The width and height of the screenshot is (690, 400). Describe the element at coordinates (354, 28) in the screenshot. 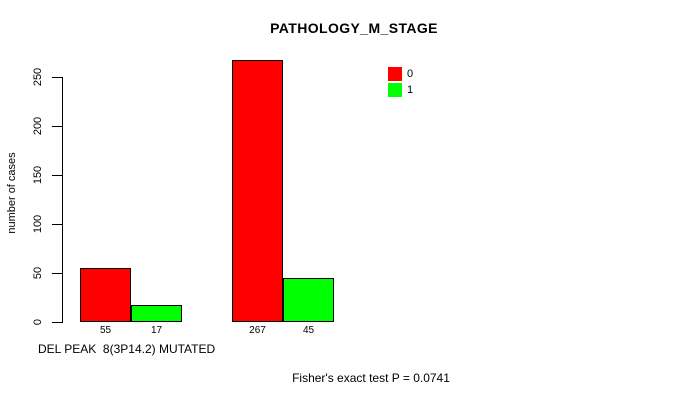

I see `chart-title: PATHOLOGY_M_STAGE` at that location.